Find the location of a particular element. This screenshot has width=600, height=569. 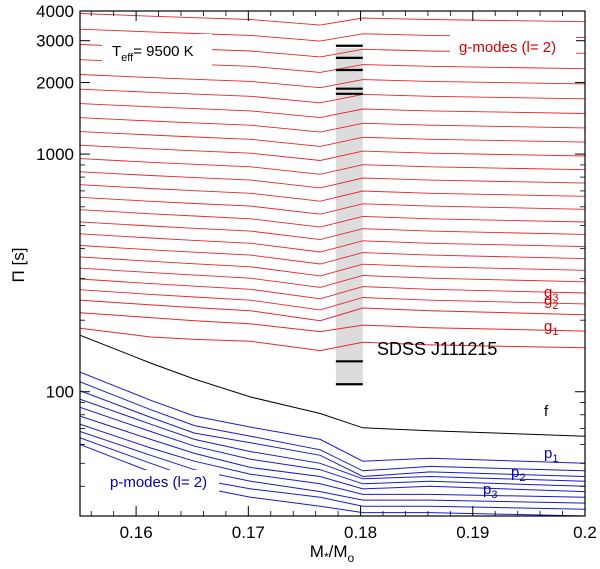

series-line-p4 is located at coordinates (332, 440).